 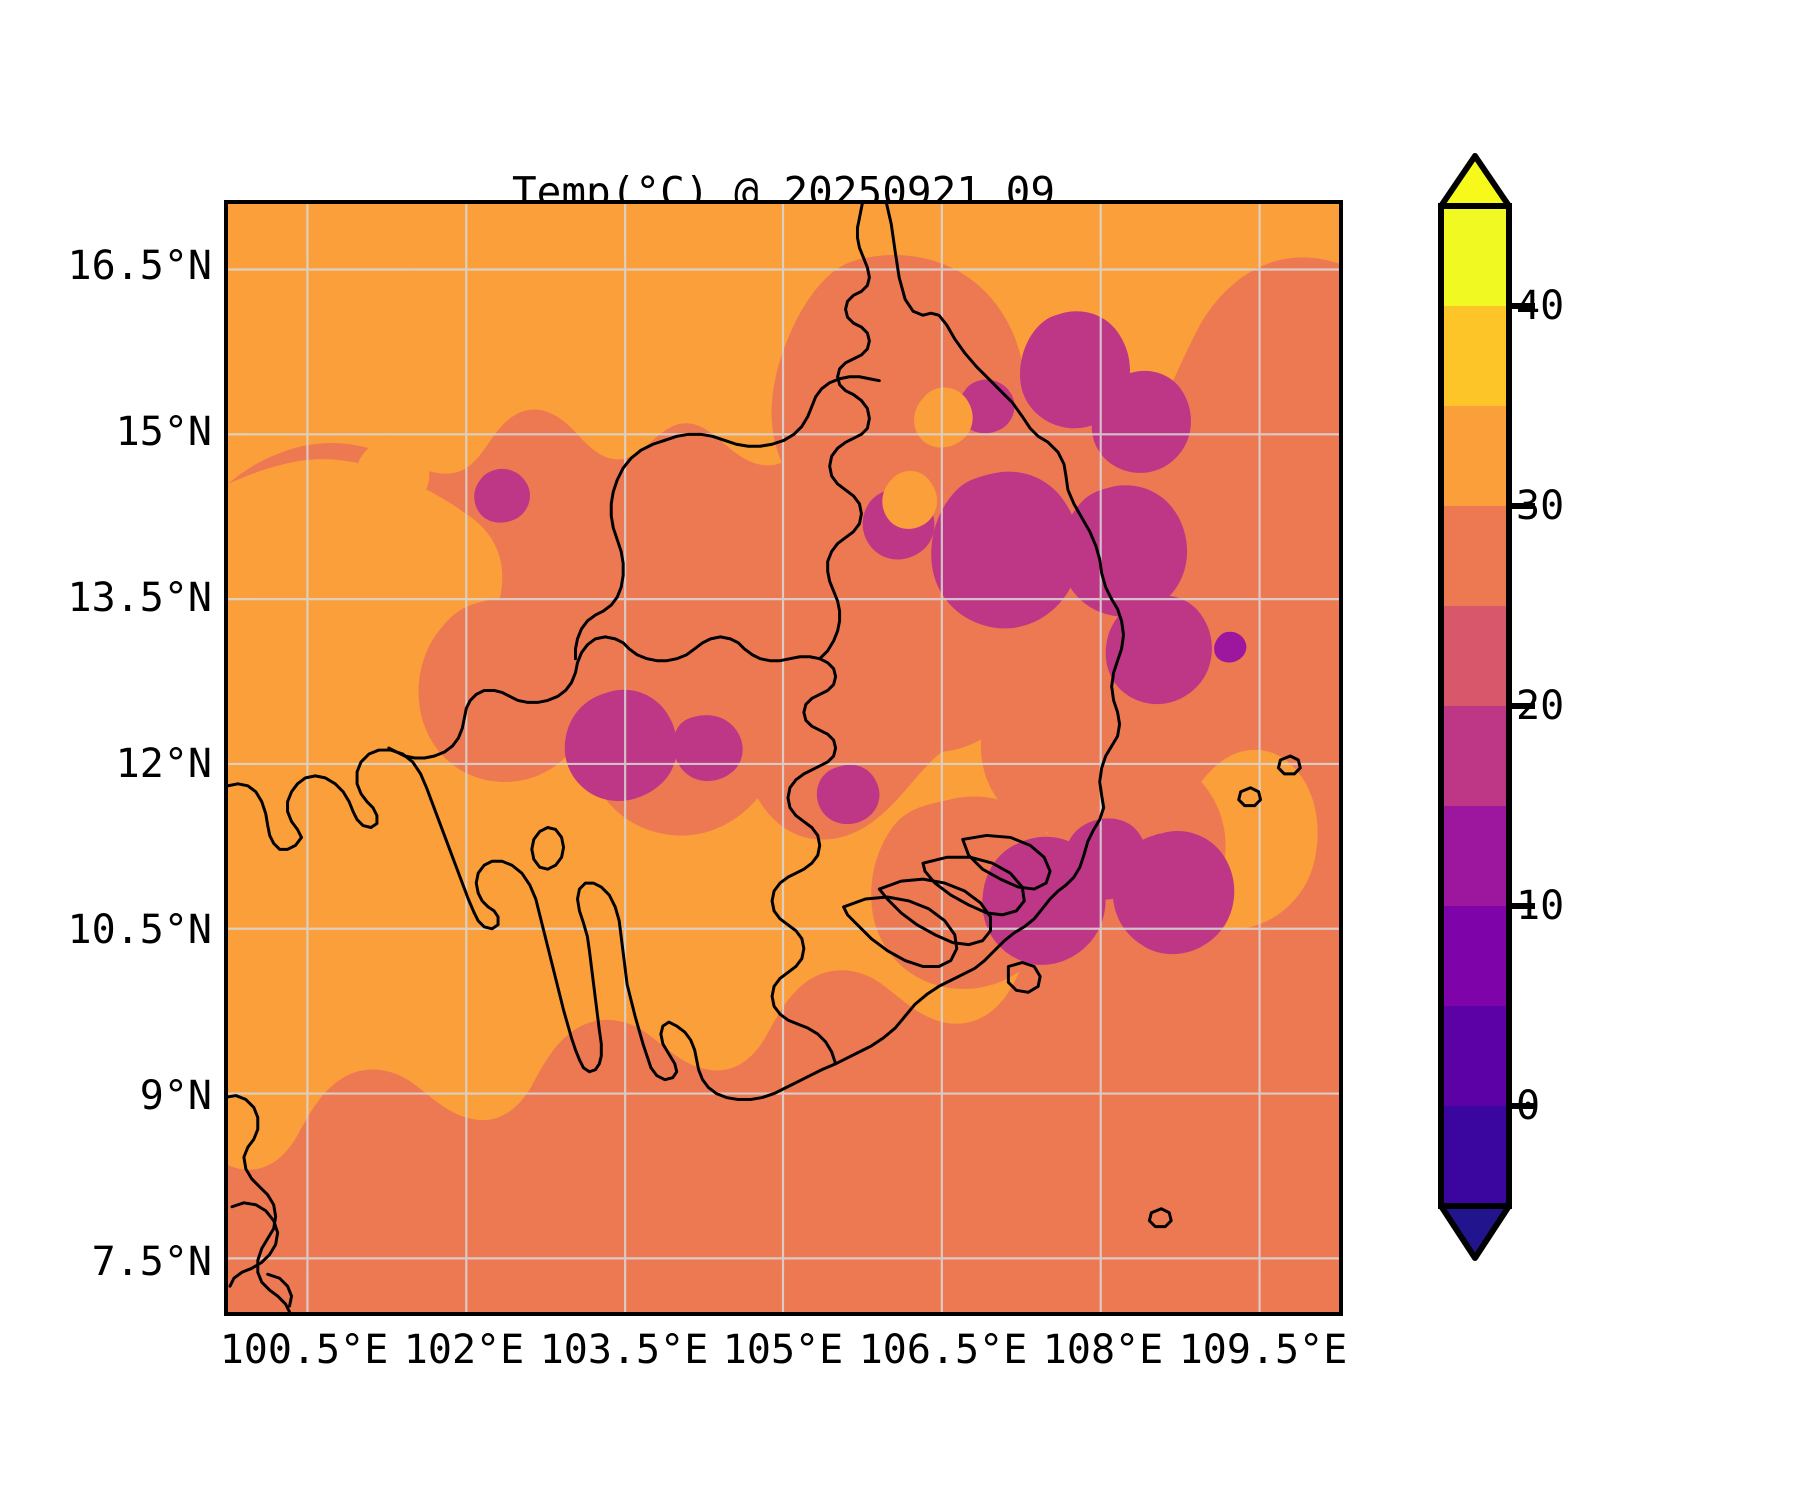 What do you see at coordinates (1263, 1350) in the screenshot?
I see `xtick-label-109-5e: 109.5°E` at bounding box center [1263, 1350].